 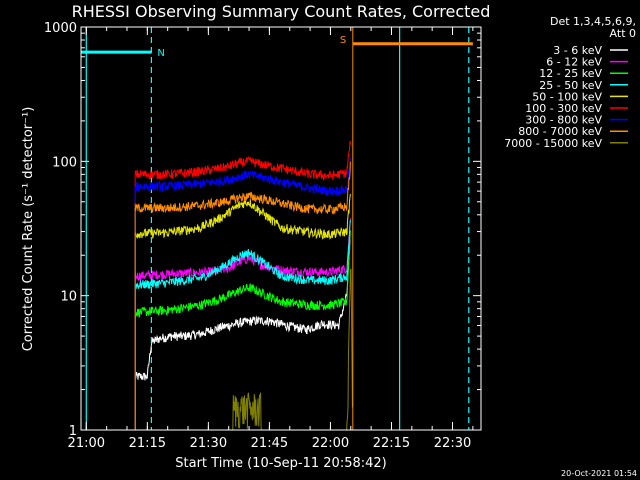 What do you see at coordinates (574, 62) in the screenshot?
I see `legend-entry-label: 6 - 12 keV` at bounding box center [574, 62].